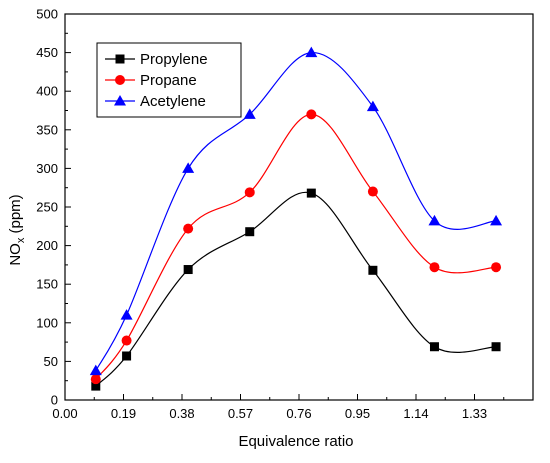 The image size is (550, 463). I want to click on x-tick-label: 1.14, so click(415, 413).